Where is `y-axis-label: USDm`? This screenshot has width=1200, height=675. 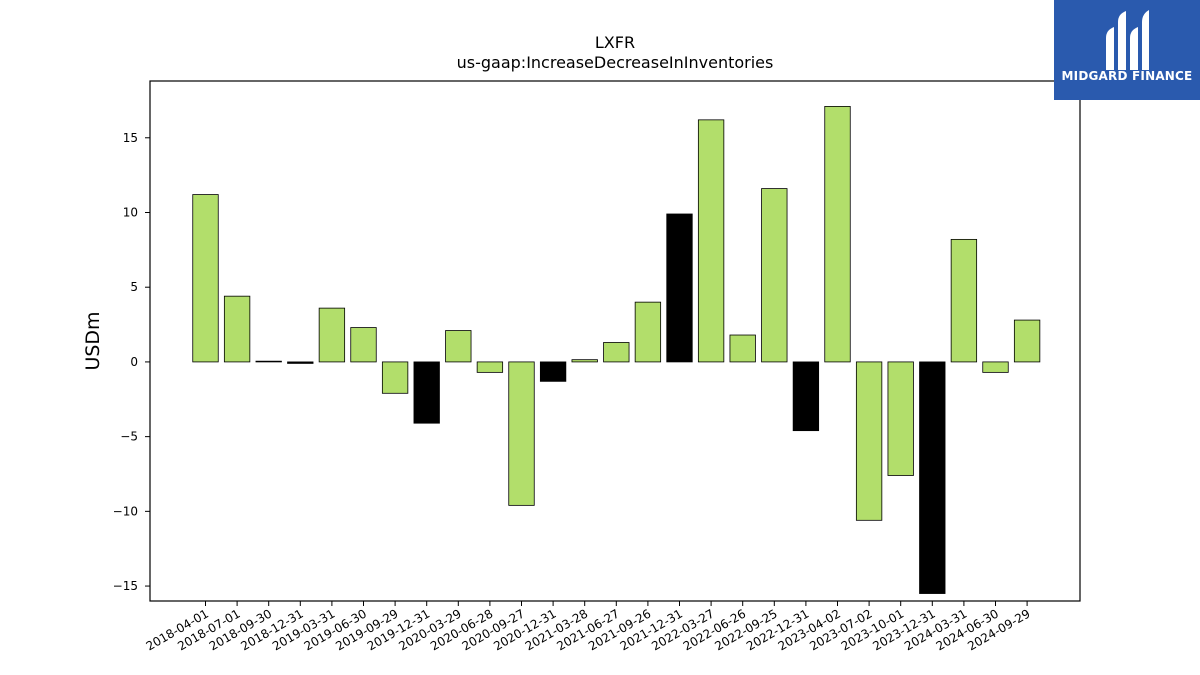 y-axis-label: USDm is located at coordinates (93, 340).